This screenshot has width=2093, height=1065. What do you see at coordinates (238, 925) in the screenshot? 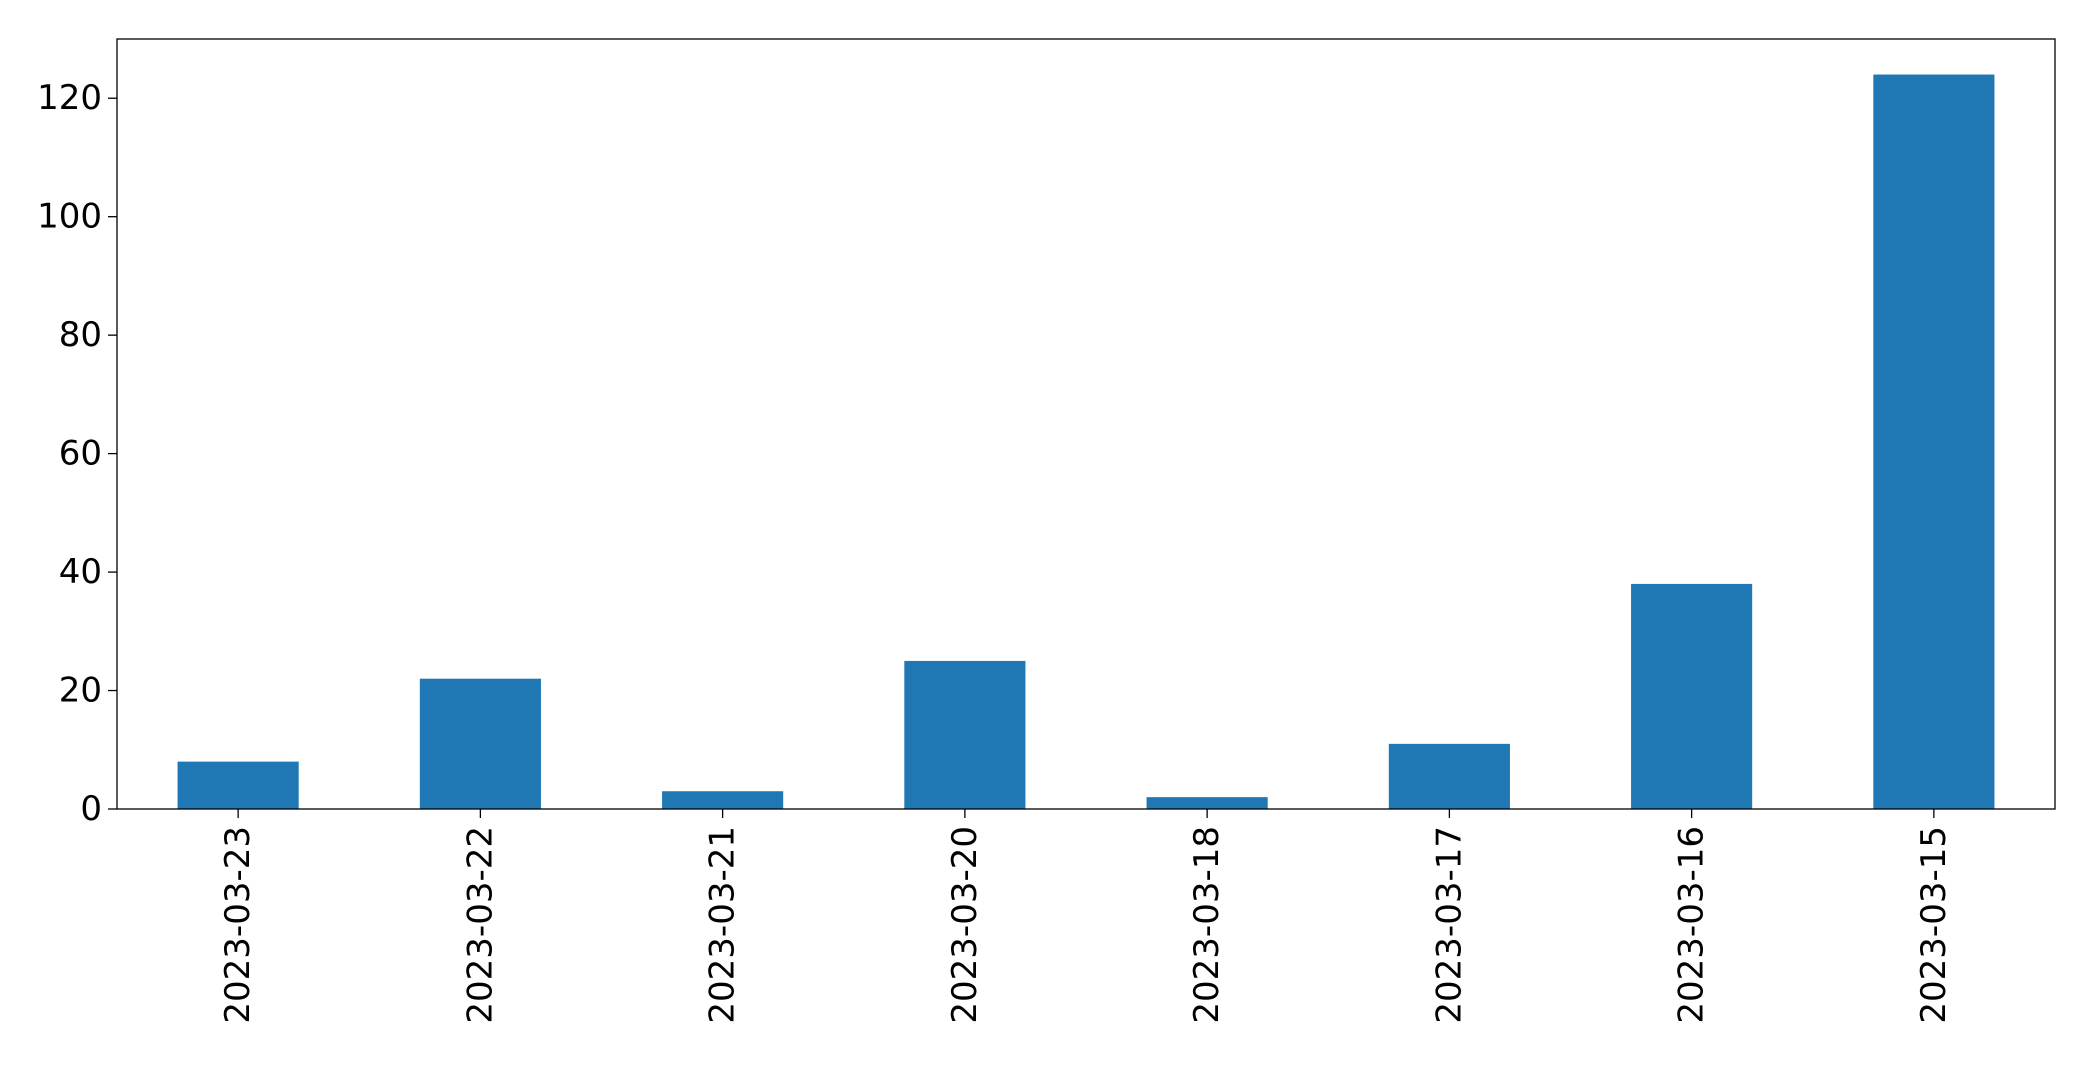
I see `x-tick-label: 2023-03-23` at bounding box center [238, 925].